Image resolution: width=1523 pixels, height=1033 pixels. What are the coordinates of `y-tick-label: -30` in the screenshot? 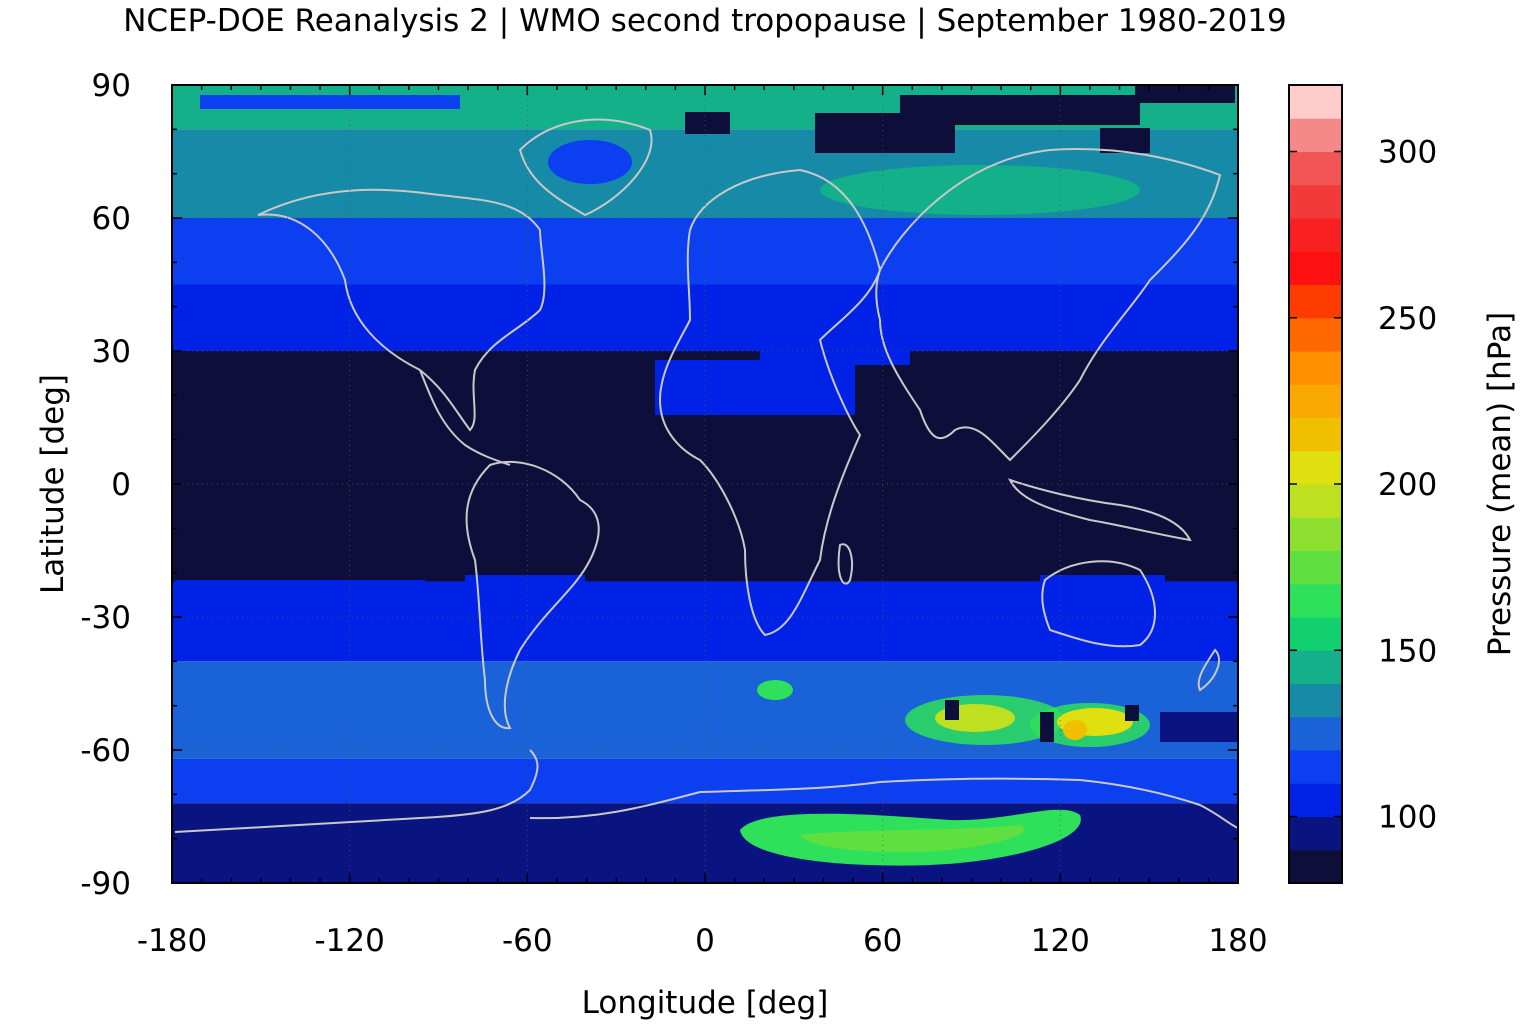 It's located at (105, 618).